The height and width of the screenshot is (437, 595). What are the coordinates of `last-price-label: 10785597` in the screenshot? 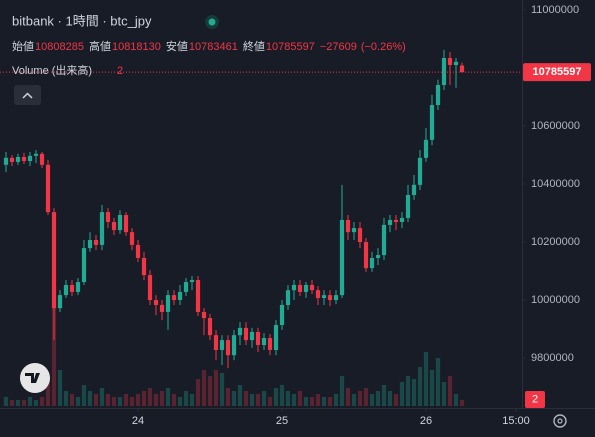 It's located at (557, 72).